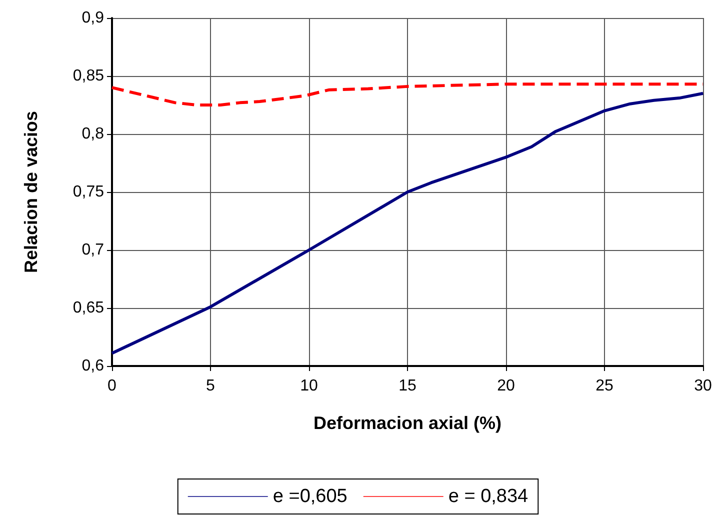  What do you see at coordinates (310, 496) in the screenshot?
I see `legend-label: e =0,605` at bounding box center [310, 496].